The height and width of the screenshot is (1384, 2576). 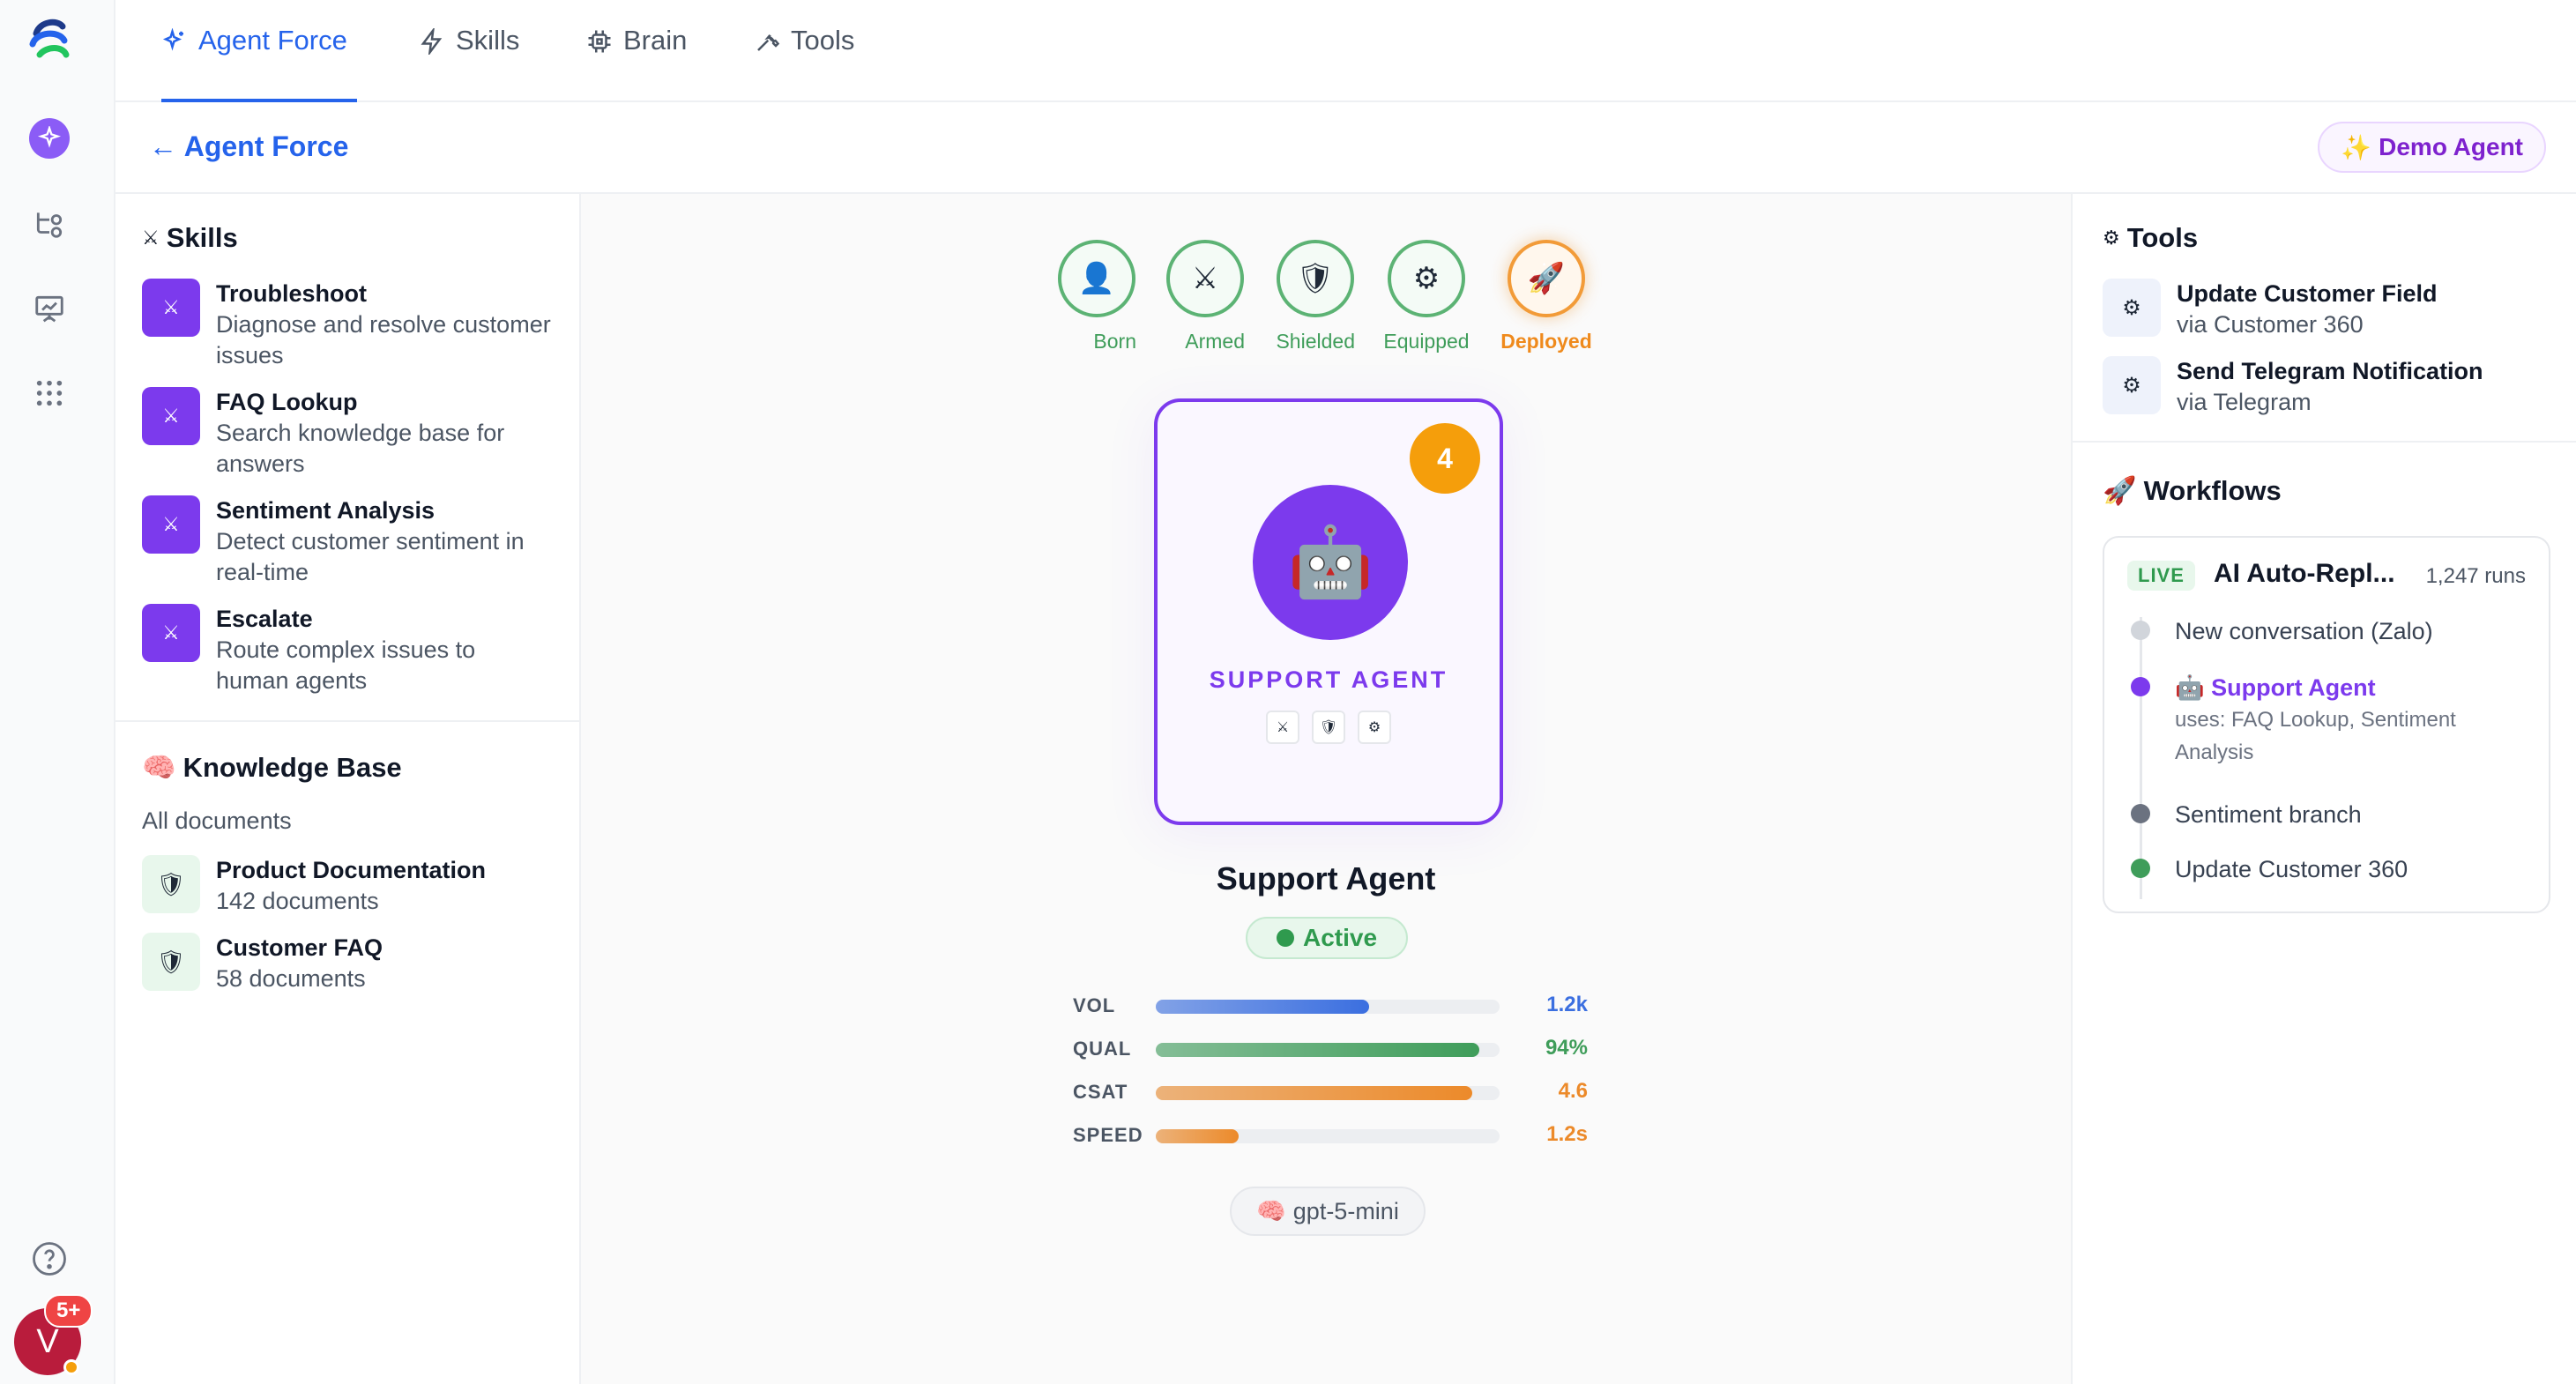 I want to click on left-rail: V 5+, so click(x=58, y=692).